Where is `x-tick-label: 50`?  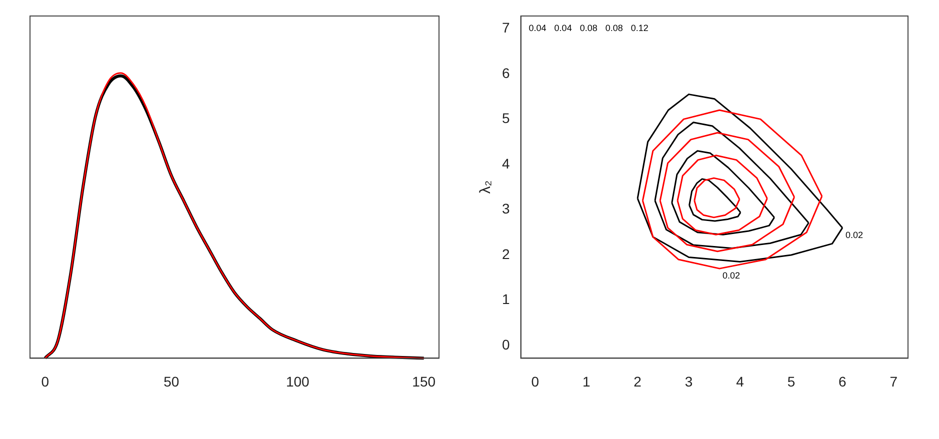
x-tick-label: 50 is located at coordinates (172, 381).